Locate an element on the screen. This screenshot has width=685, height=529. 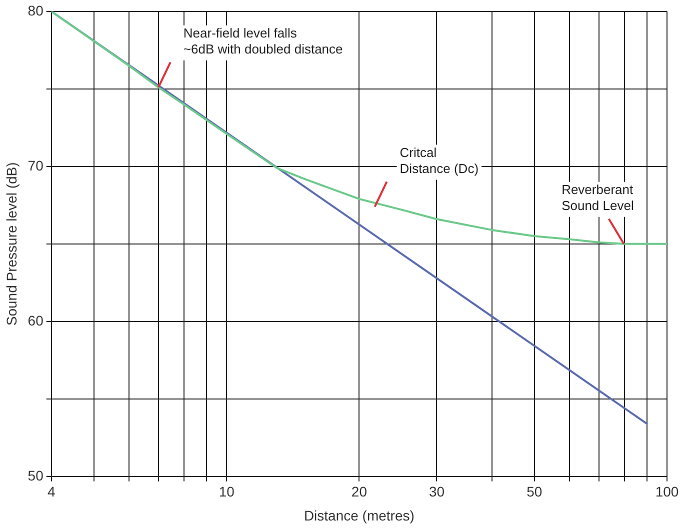
x-tick-label: 10 is located at coordinates (226, 492).